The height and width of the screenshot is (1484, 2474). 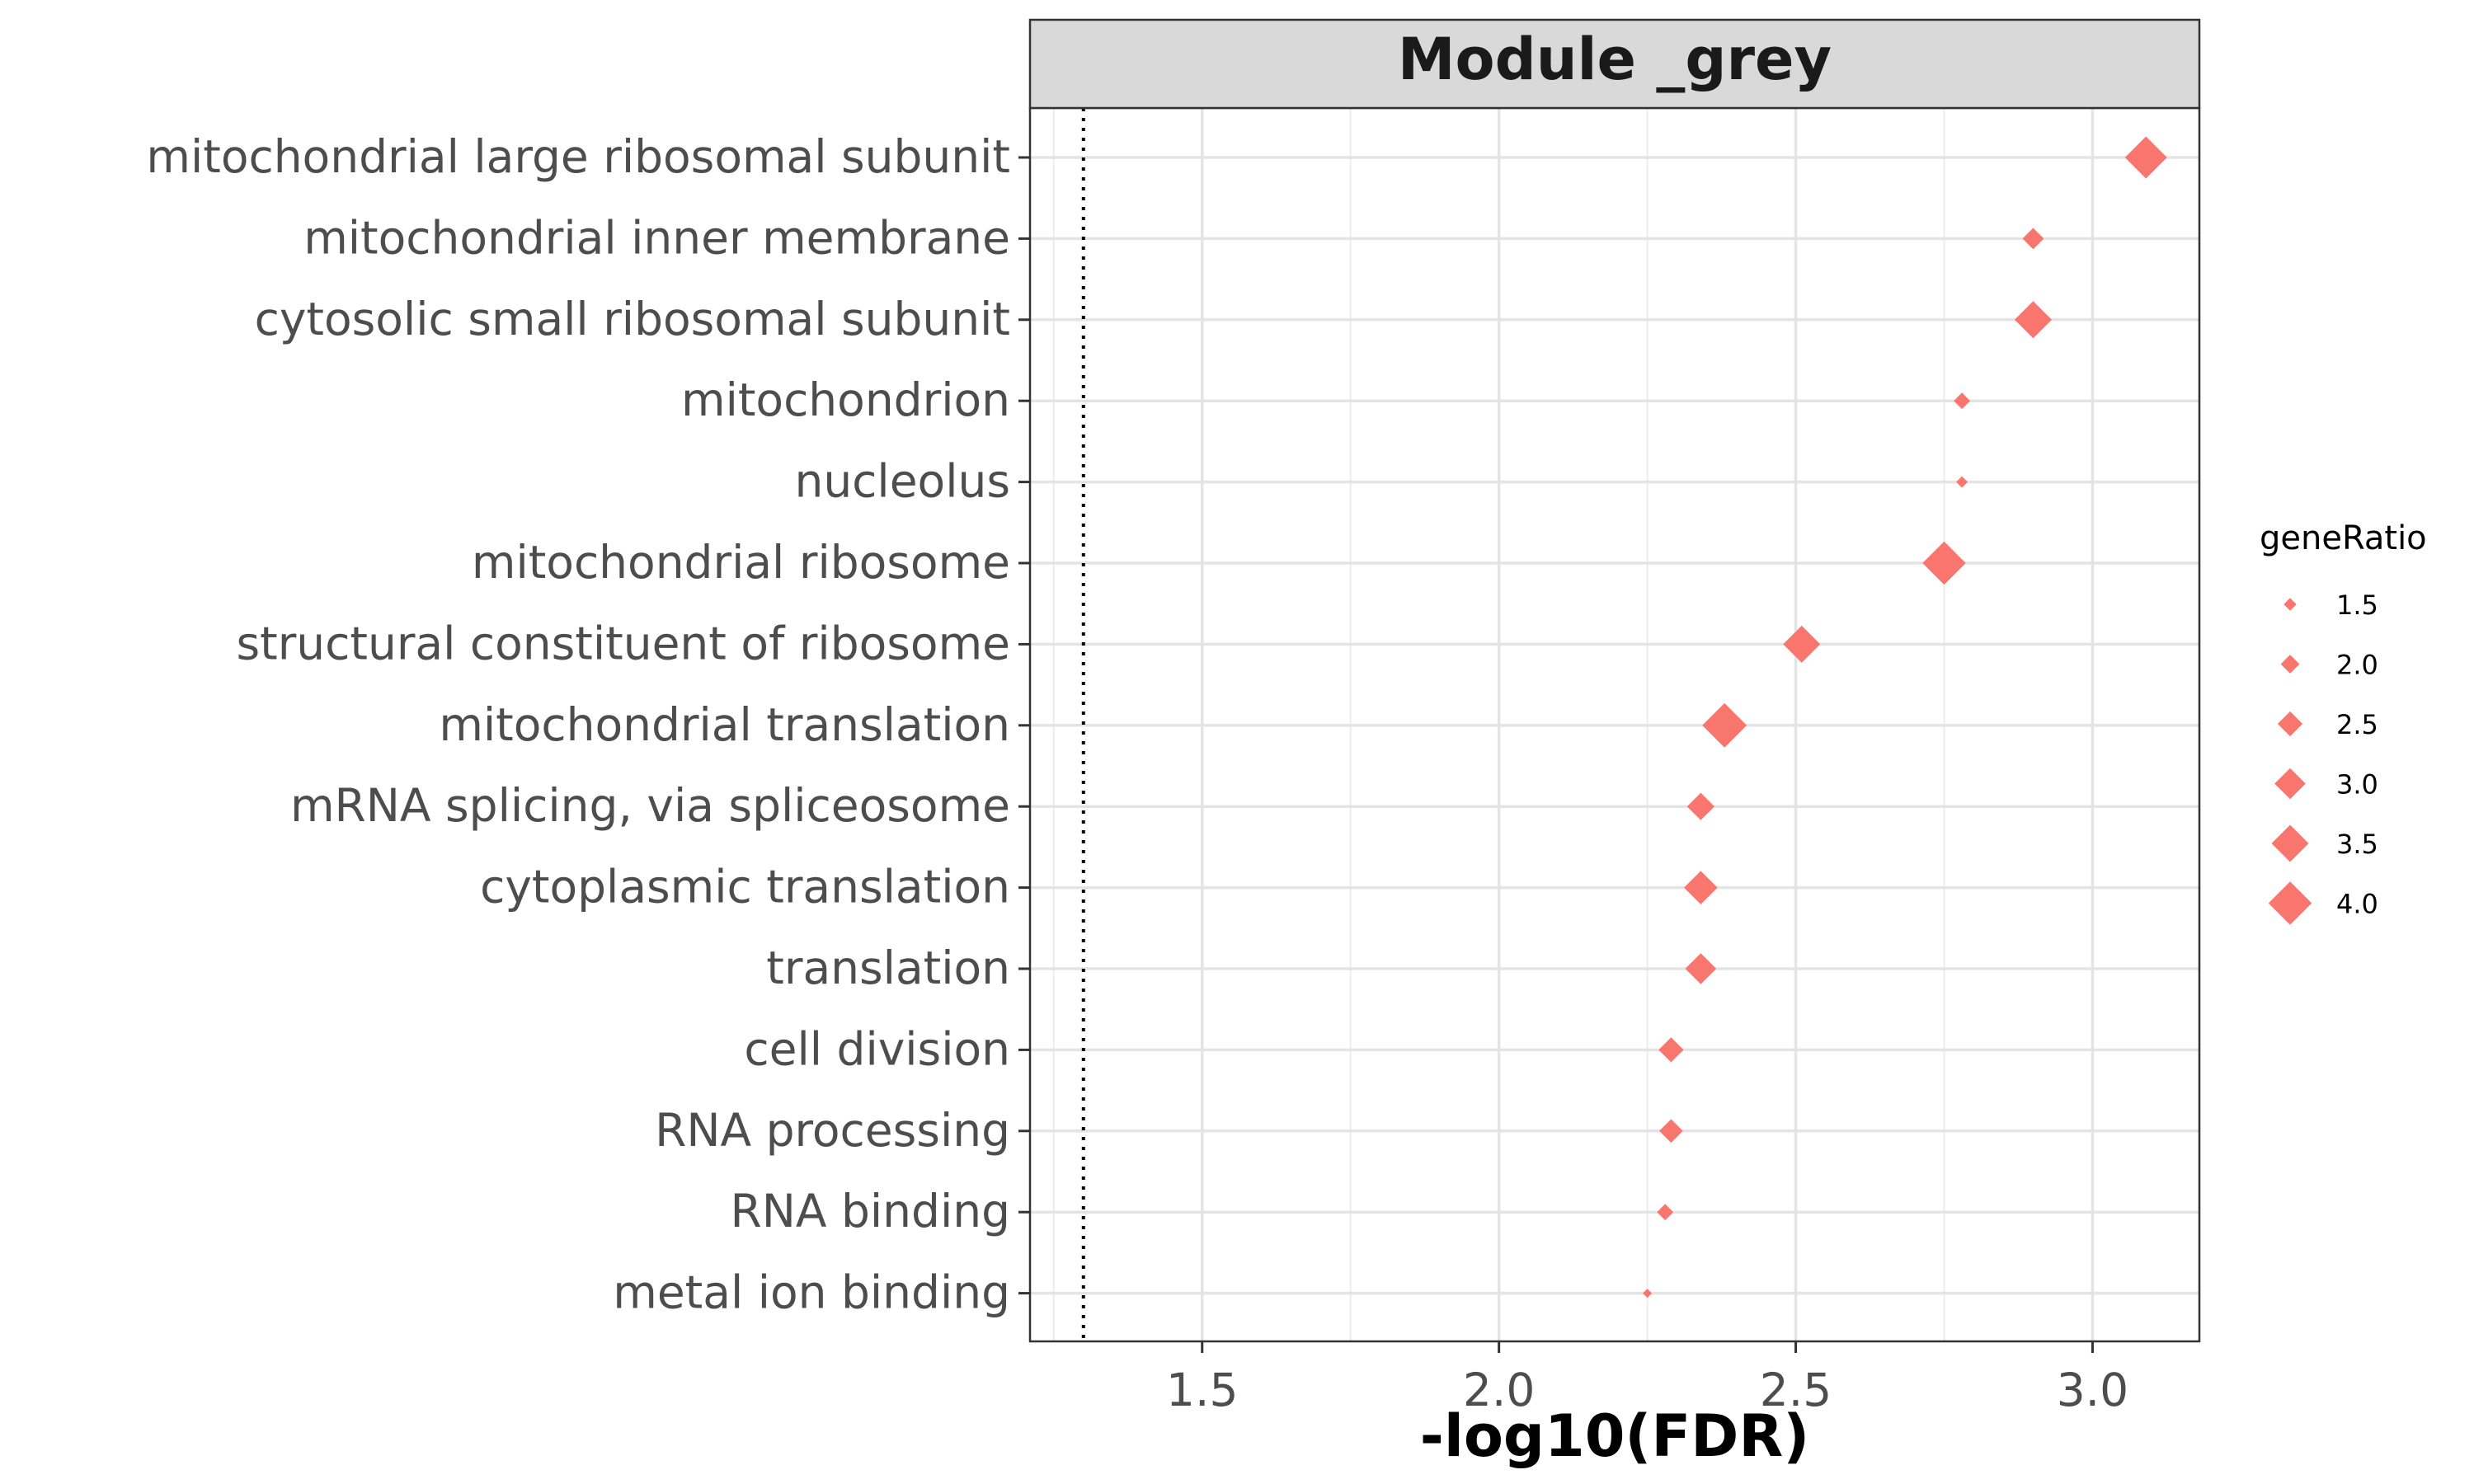 I want to click on y-tick-label: structural constituent of ribosome, so click(x=623, y=643).